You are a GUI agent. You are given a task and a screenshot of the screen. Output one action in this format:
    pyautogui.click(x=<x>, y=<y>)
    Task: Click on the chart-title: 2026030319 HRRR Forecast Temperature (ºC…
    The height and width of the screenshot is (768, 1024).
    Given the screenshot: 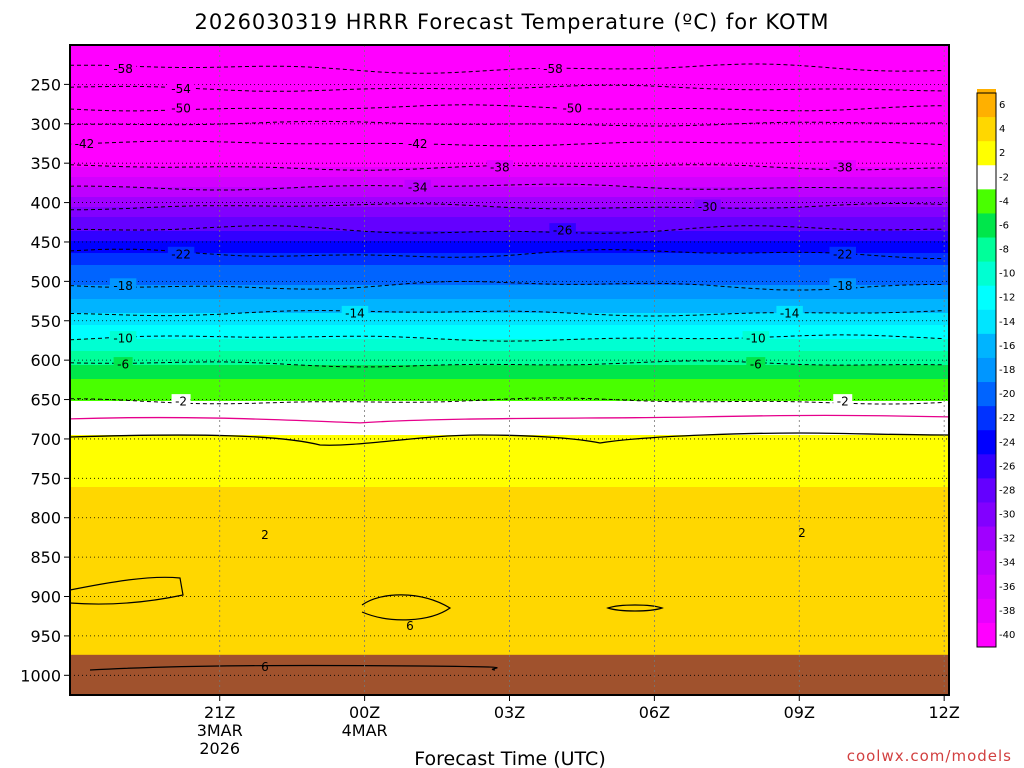 What is the action you would take?
    pyautogui.click(x=511, y=22)
    